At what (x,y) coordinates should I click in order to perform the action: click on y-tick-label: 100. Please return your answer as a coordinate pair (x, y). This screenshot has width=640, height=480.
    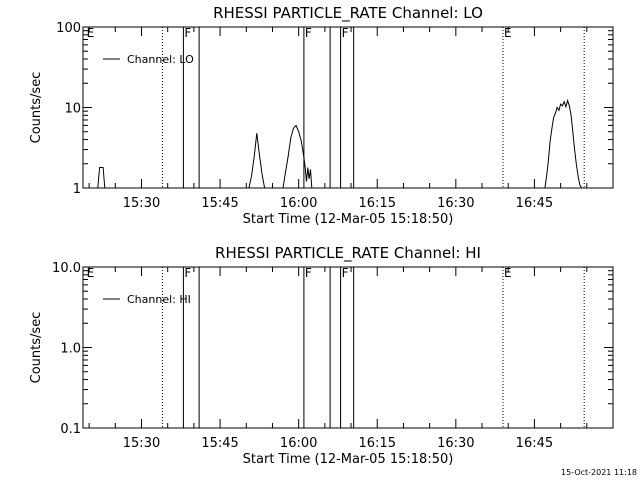
    Looking at the image, I should click on (68, 28).